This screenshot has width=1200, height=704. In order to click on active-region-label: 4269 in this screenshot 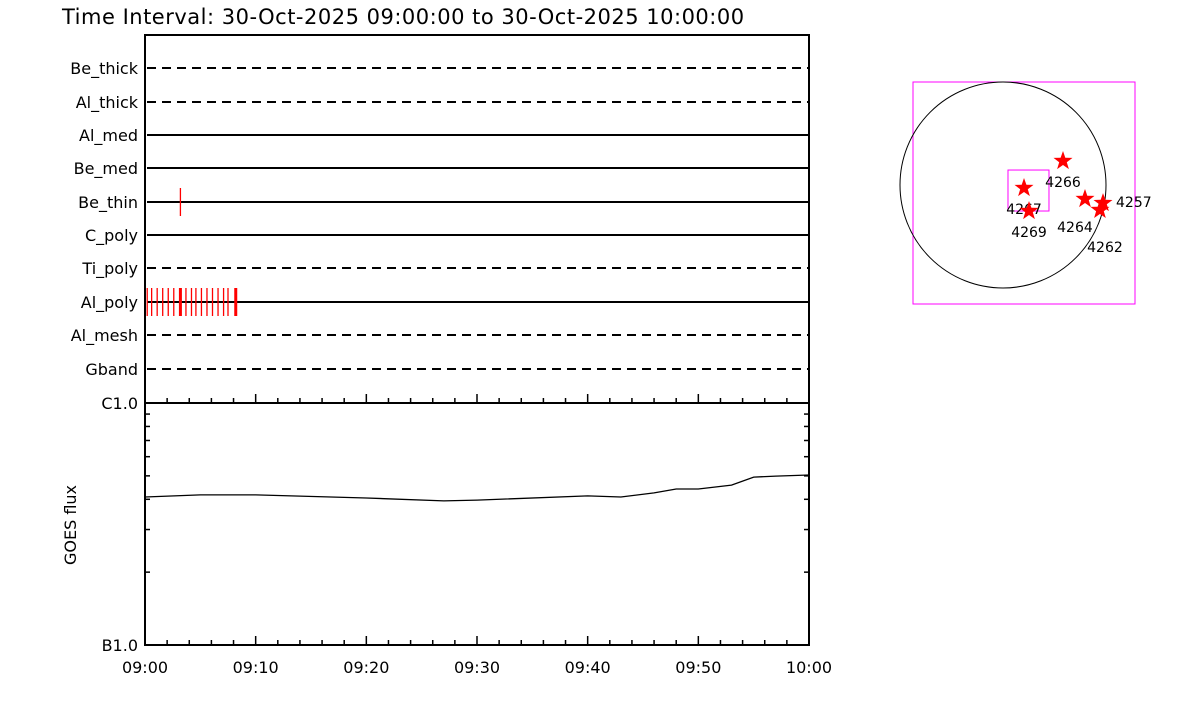, I will do `click(1029, 233)`.